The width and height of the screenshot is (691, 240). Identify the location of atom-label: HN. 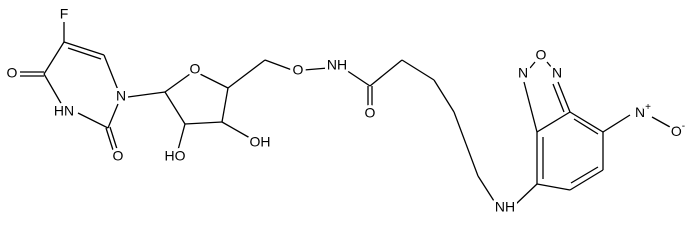
(64, 111).